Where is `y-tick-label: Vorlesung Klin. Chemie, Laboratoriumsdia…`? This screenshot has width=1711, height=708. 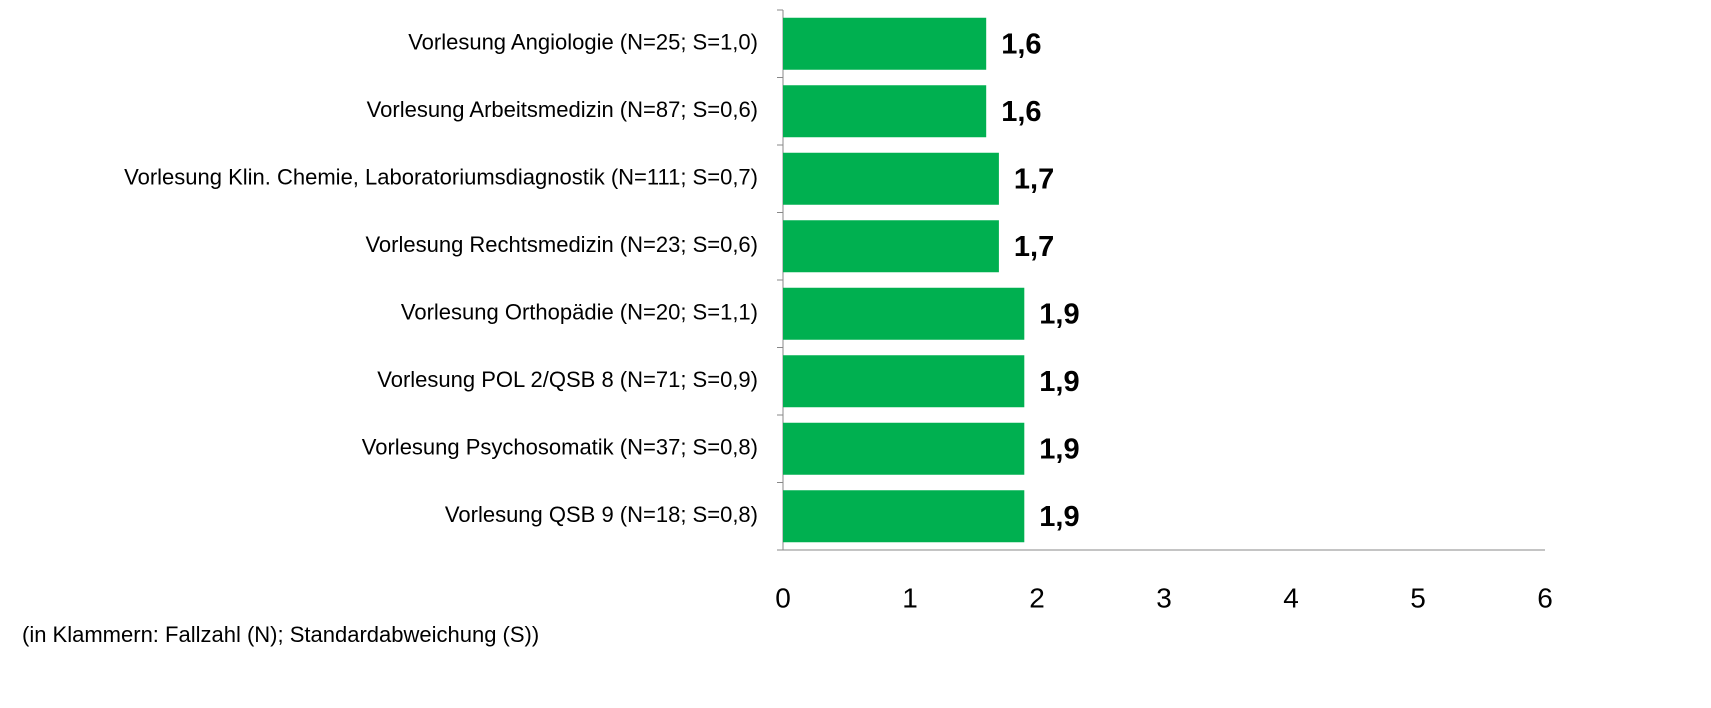 y-tick-label: Vorlesung Klin. Chemie, Laboratoriumsdia… is located at coordinates (441, 177).